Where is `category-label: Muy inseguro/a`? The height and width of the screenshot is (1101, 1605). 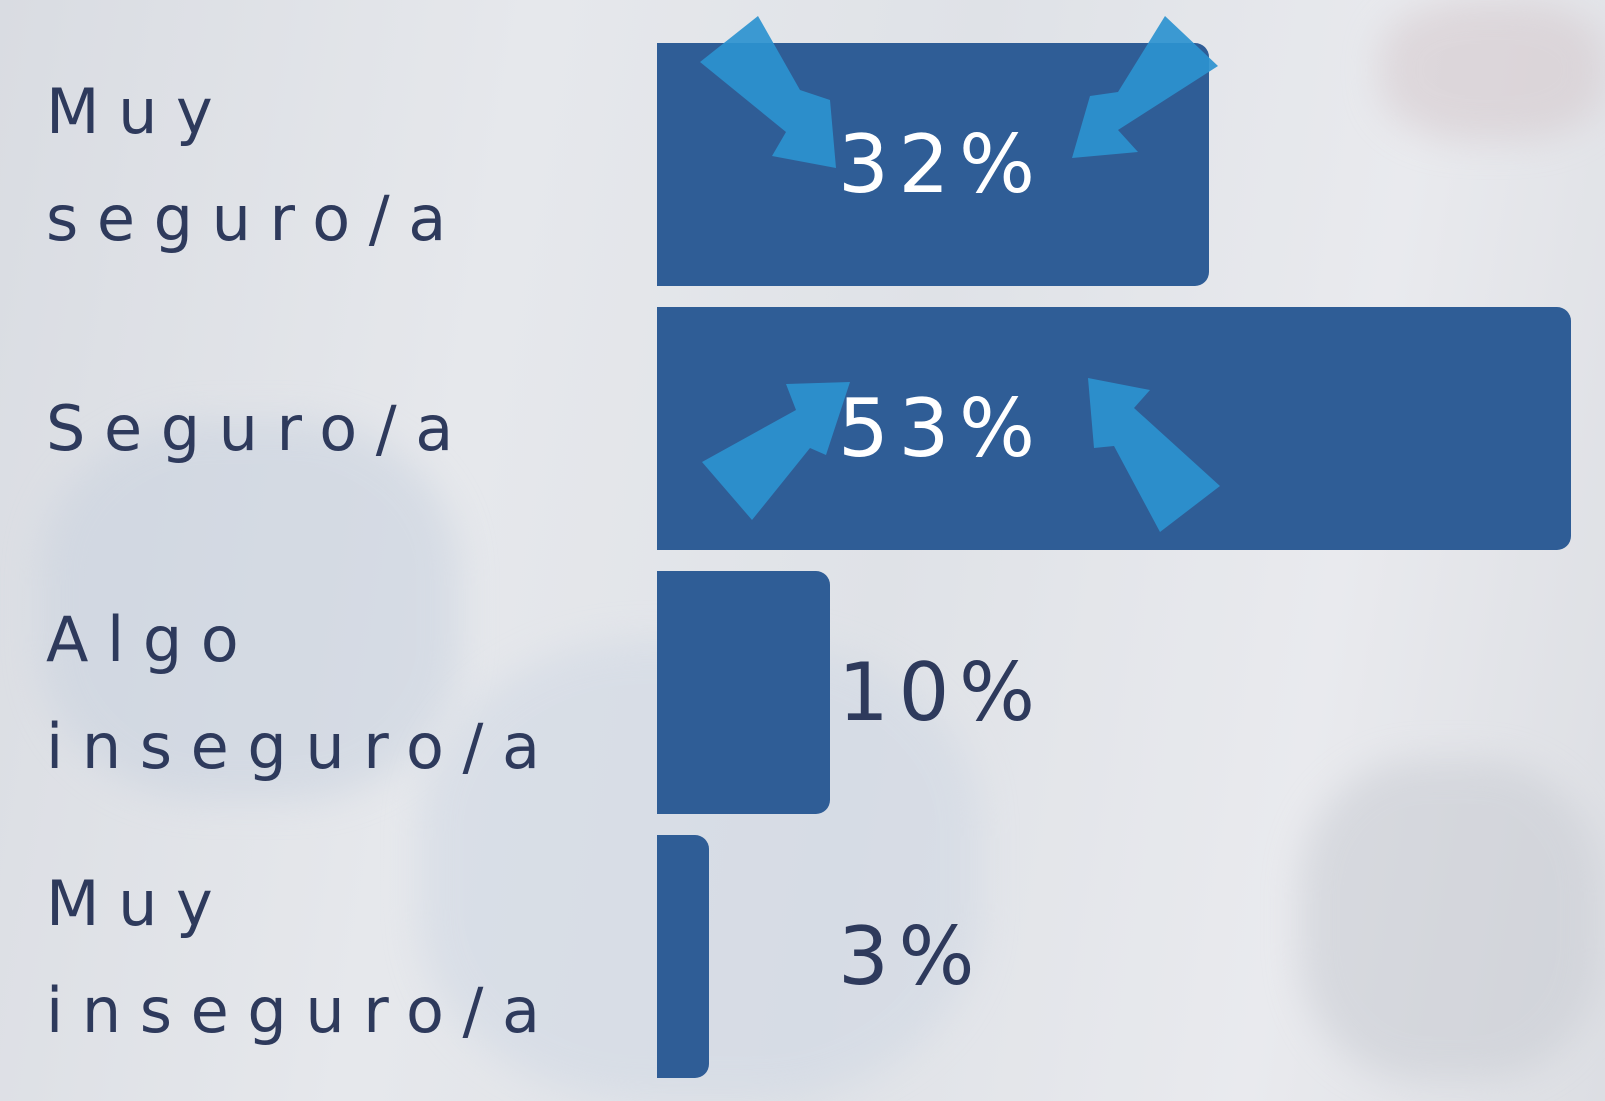 category-label: Muy inseguro/a is located at coordinates (302, 956).